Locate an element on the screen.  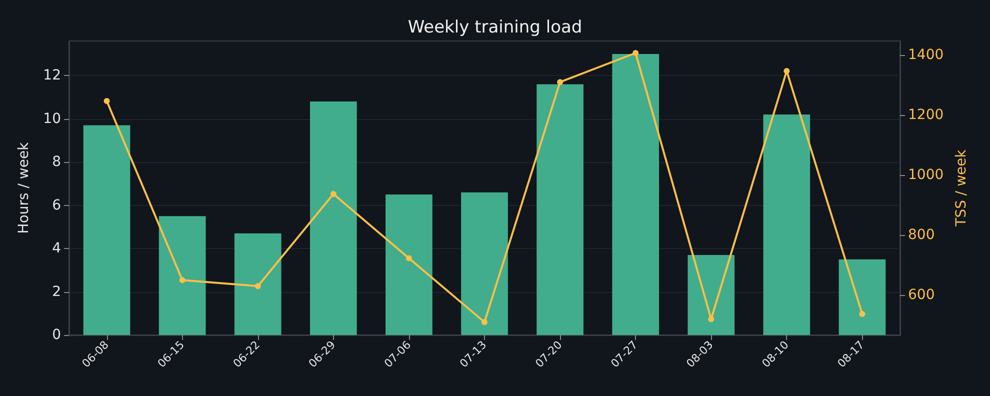
y-tick-label: 8 is located at coordinates (56, 162).